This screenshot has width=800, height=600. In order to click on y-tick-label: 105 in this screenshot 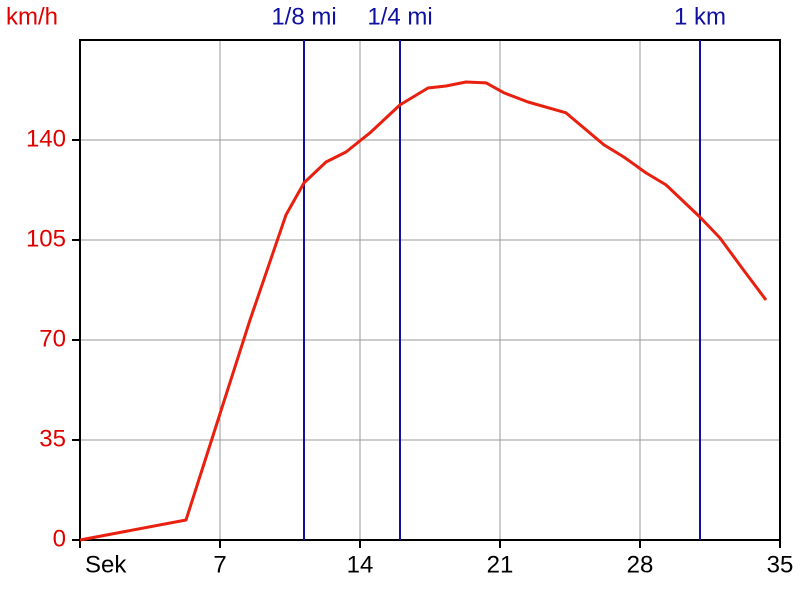, I will do `click(46, 238)`.